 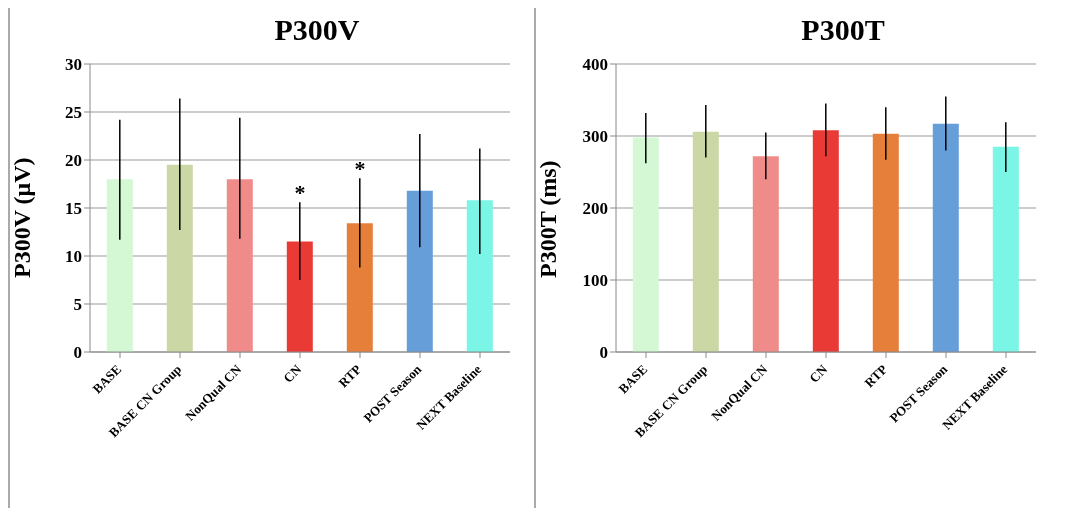 I want to click on y-tick-label: 25, so click(x=73, y=113).